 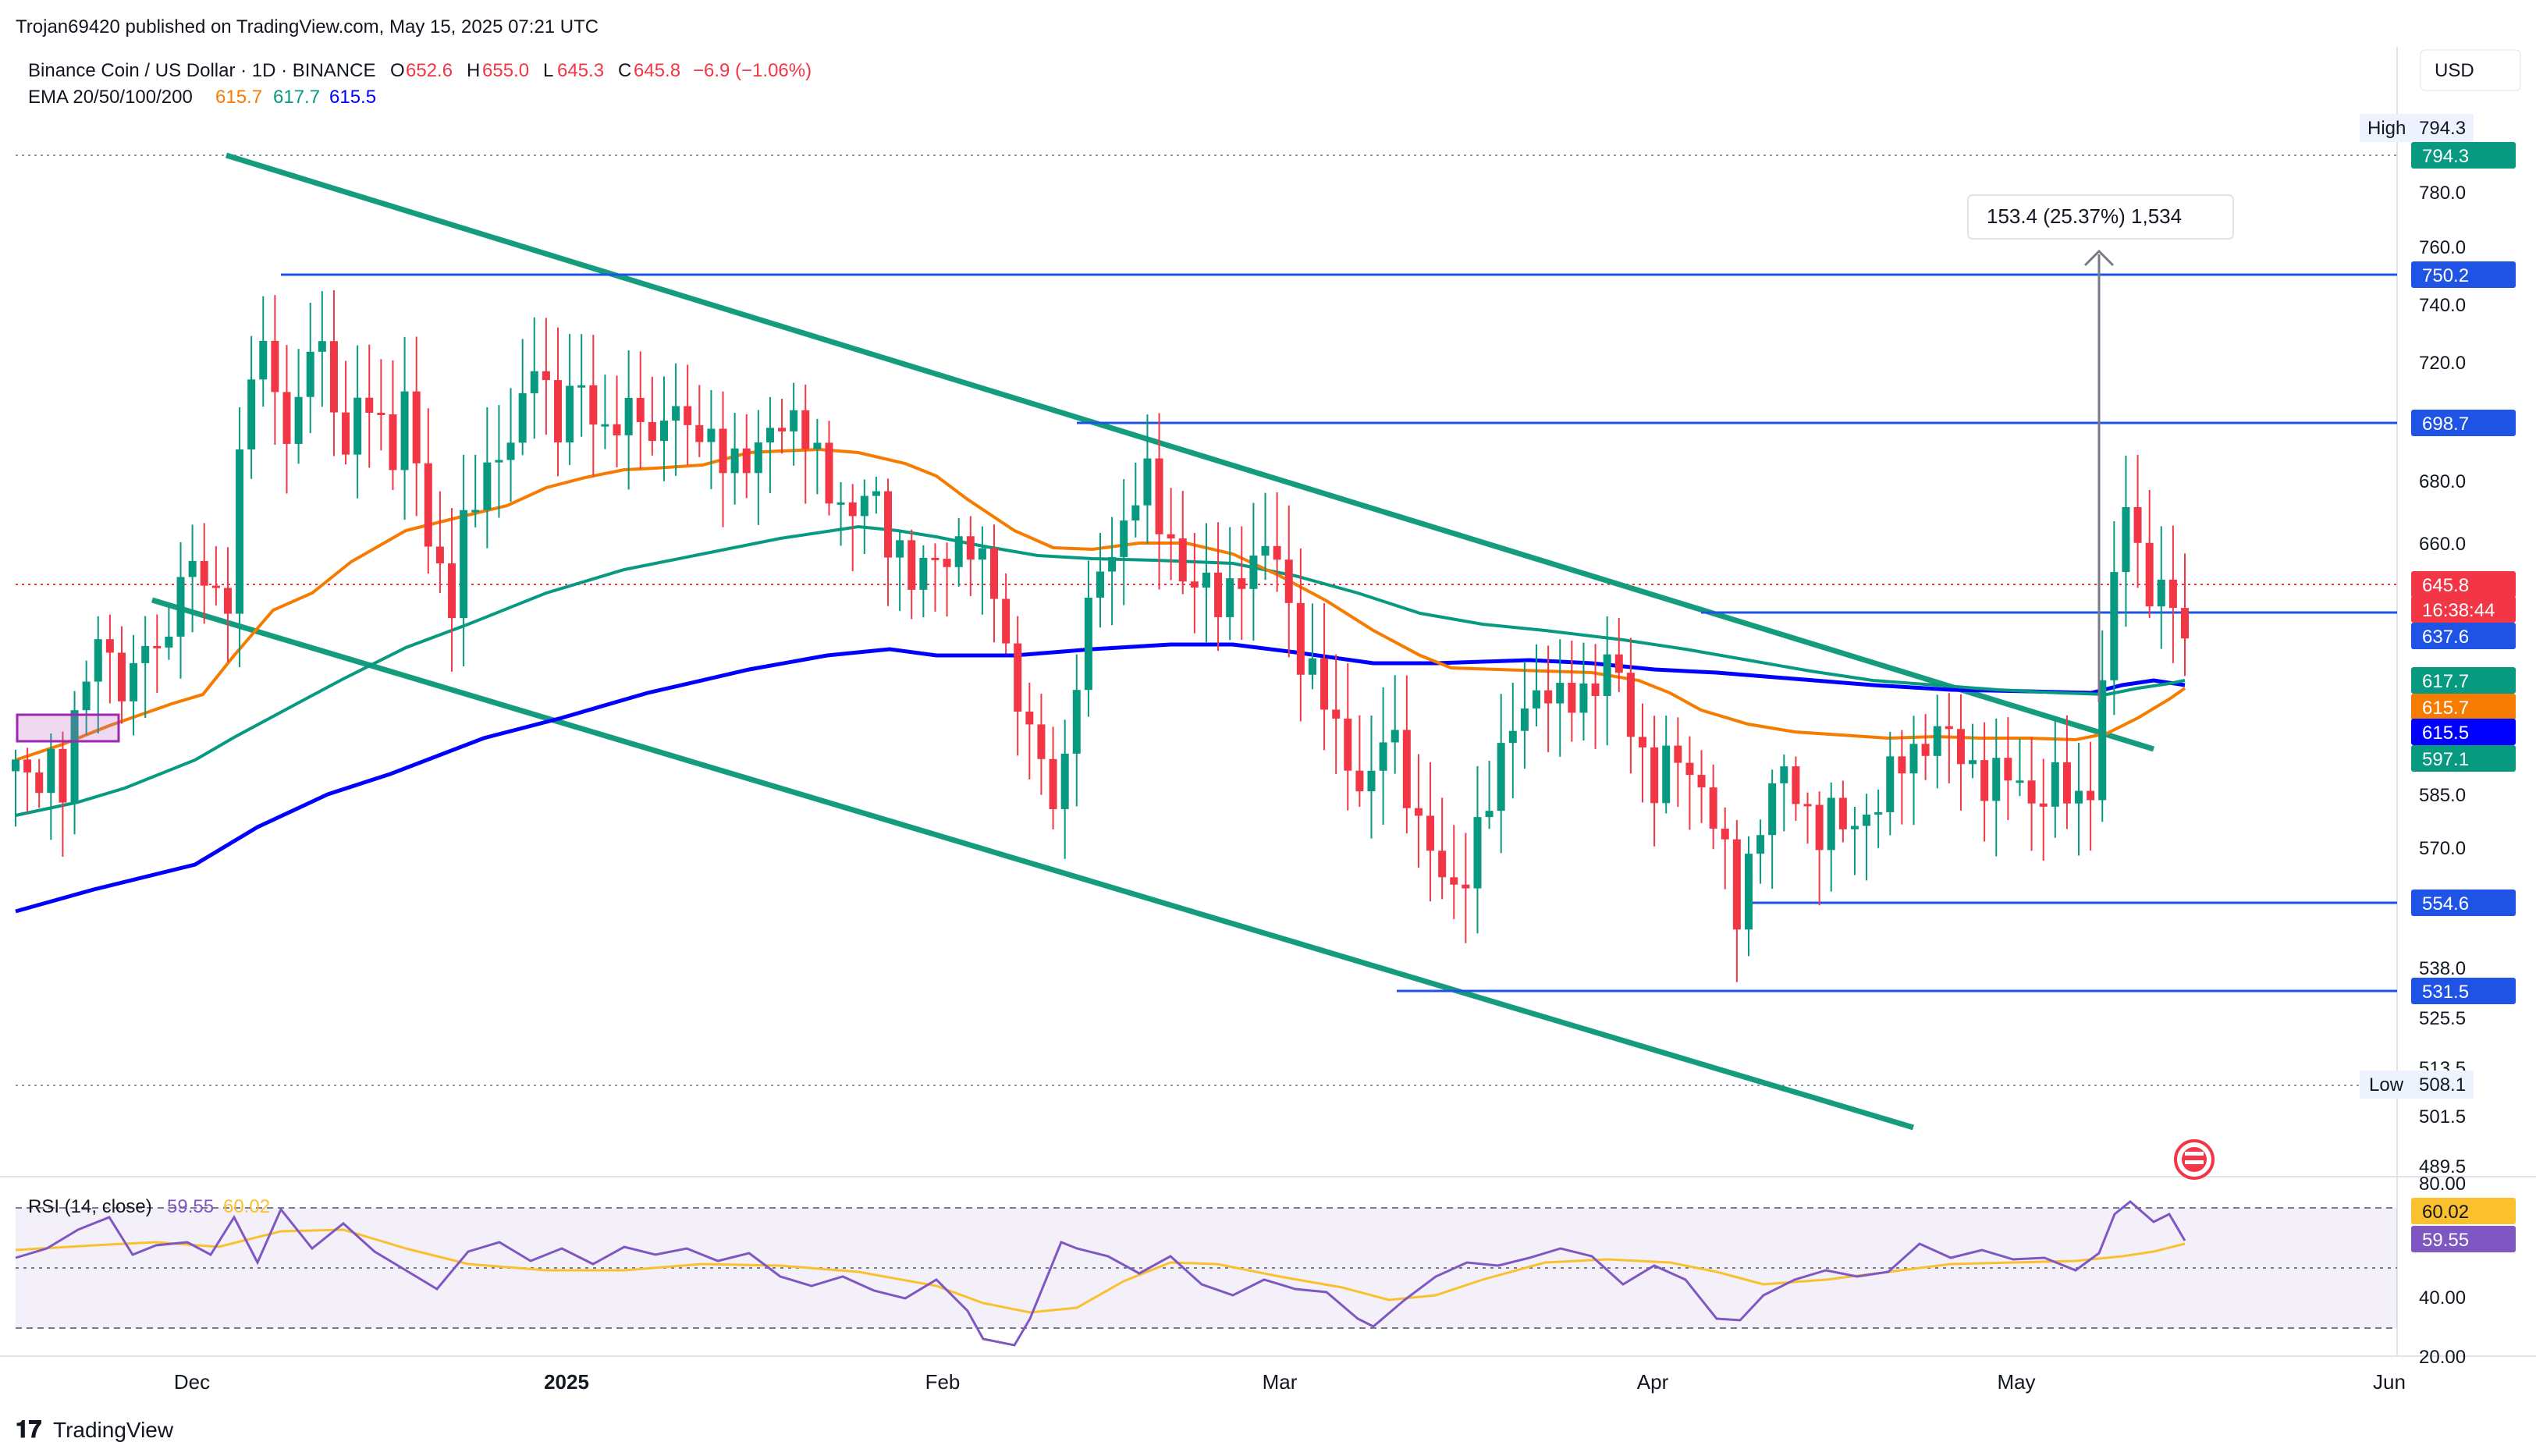 What do you see at coordinates (657, 70) in the screenshot?
I see `close-value: 645.8` at bounding box center [657, 70].